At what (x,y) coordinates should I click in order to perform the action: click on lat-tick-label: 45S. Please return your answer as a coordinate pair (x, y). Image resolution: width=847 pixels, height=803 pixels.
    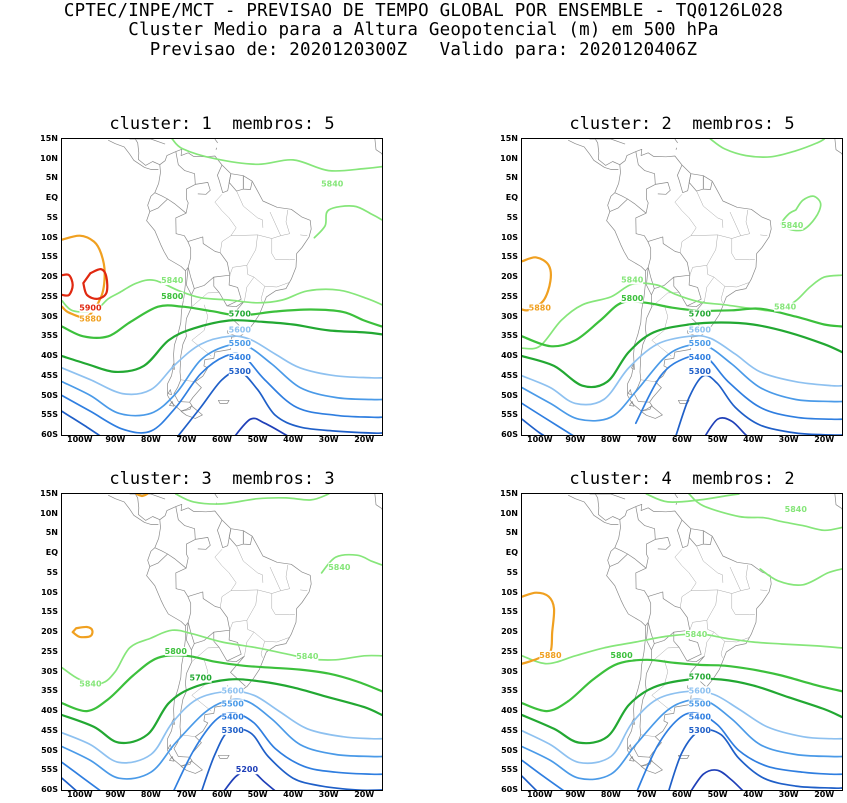
    Looking at the image, I should click on (49, 730).